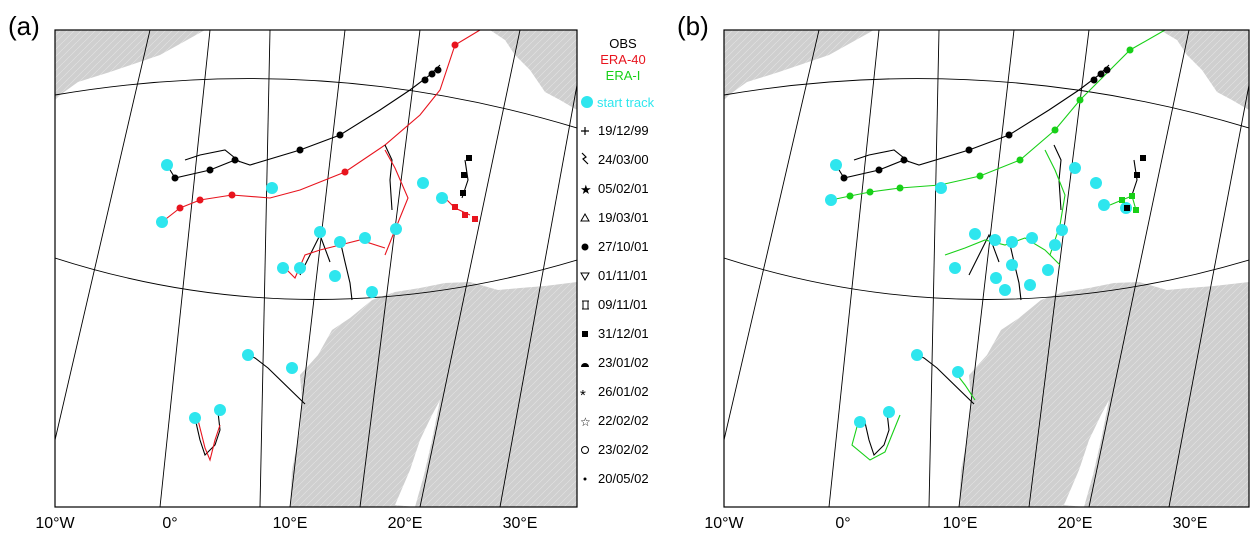 The image size is (1255, 550). What do you see at coordinates (842, 523) in the screenshot?
I see `tick-label: 0°` at bounding box center [842, 523].